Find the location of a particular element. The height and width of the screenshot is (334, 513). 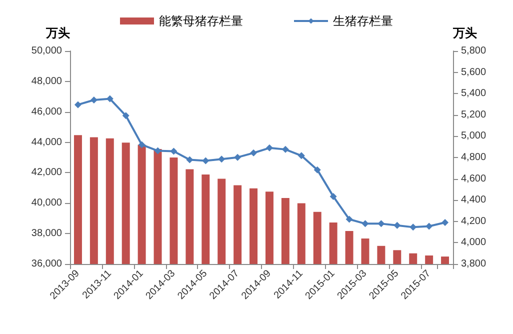

y2-tick-label: 5,800 is located at coordinates (473, 51).